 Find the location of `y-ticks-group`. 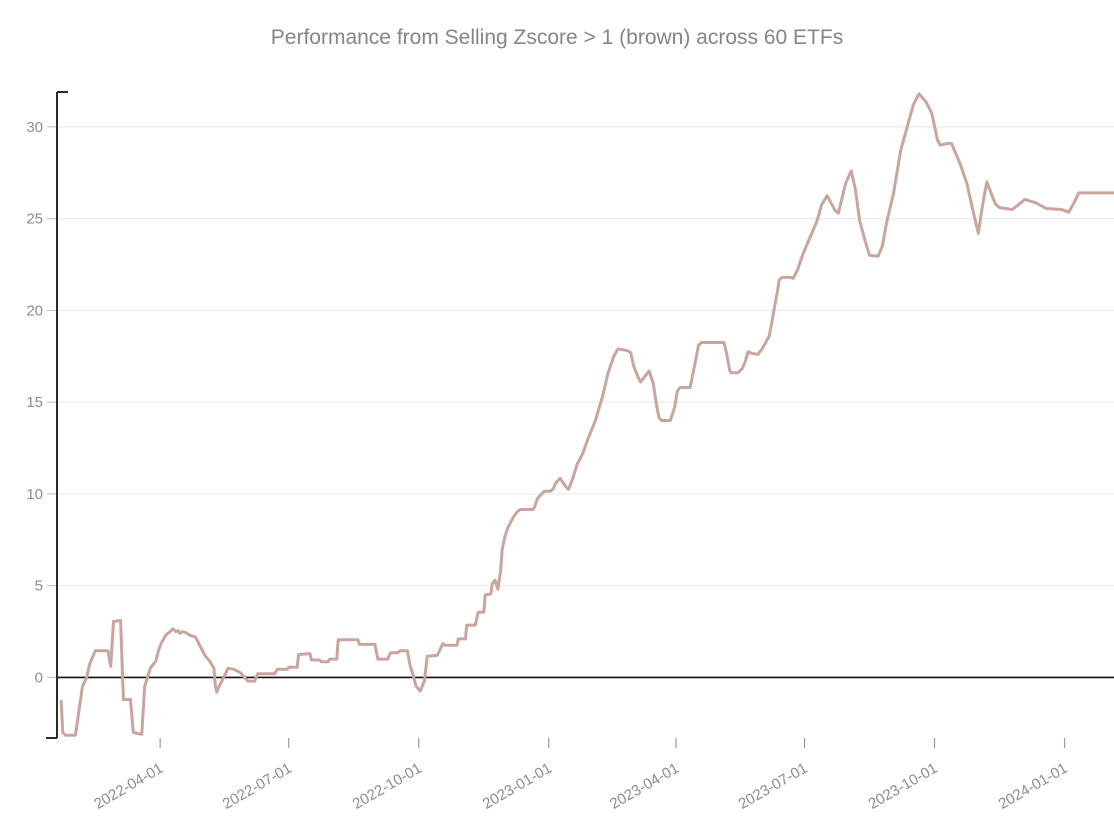

y-ticks-group is located at coordinates (52, 402).